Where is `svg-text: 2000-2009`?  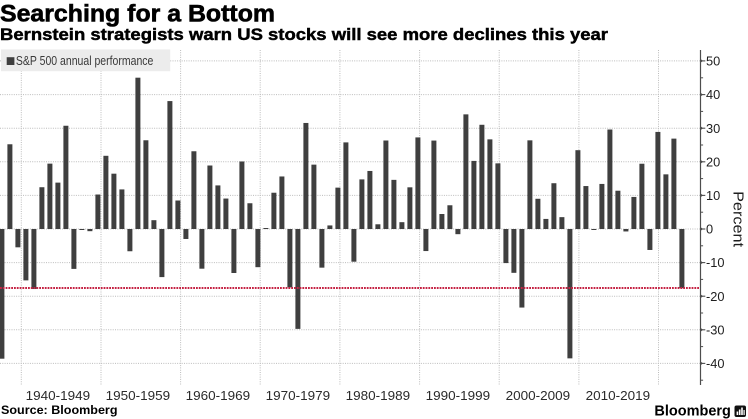
svg-text: 2000-2009 is located at coordinates (538, 395).